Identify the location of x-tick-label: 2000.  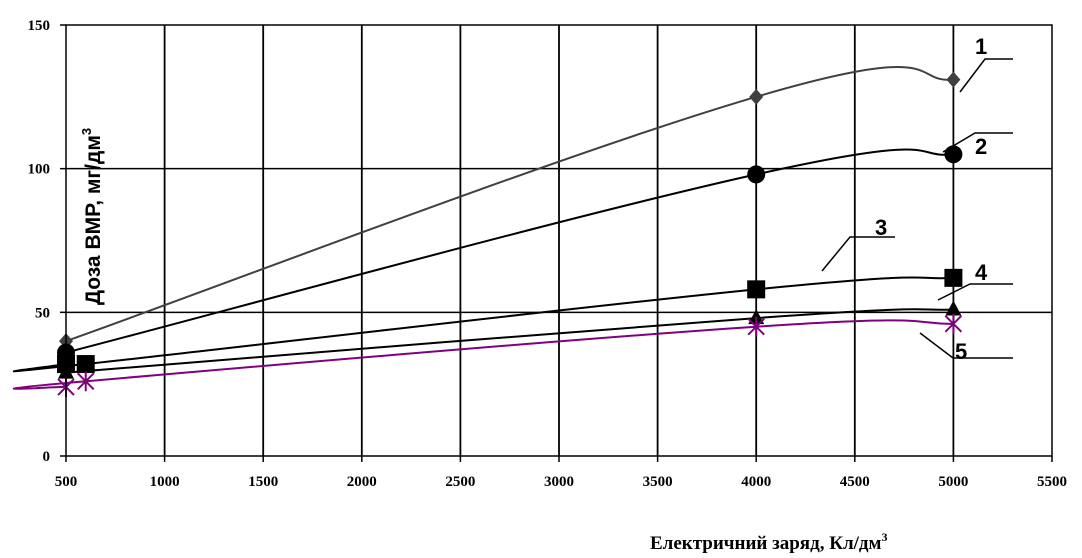
(362, 482).